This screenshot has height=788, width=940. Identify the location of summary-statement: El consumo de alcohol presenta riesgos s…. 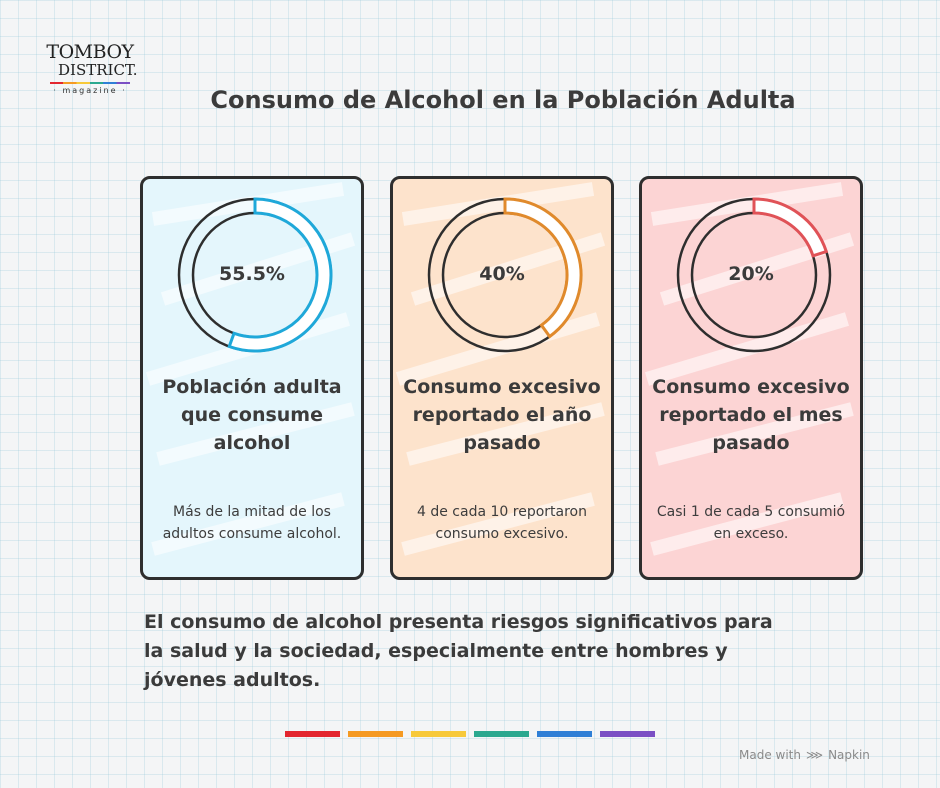
(458, 651).